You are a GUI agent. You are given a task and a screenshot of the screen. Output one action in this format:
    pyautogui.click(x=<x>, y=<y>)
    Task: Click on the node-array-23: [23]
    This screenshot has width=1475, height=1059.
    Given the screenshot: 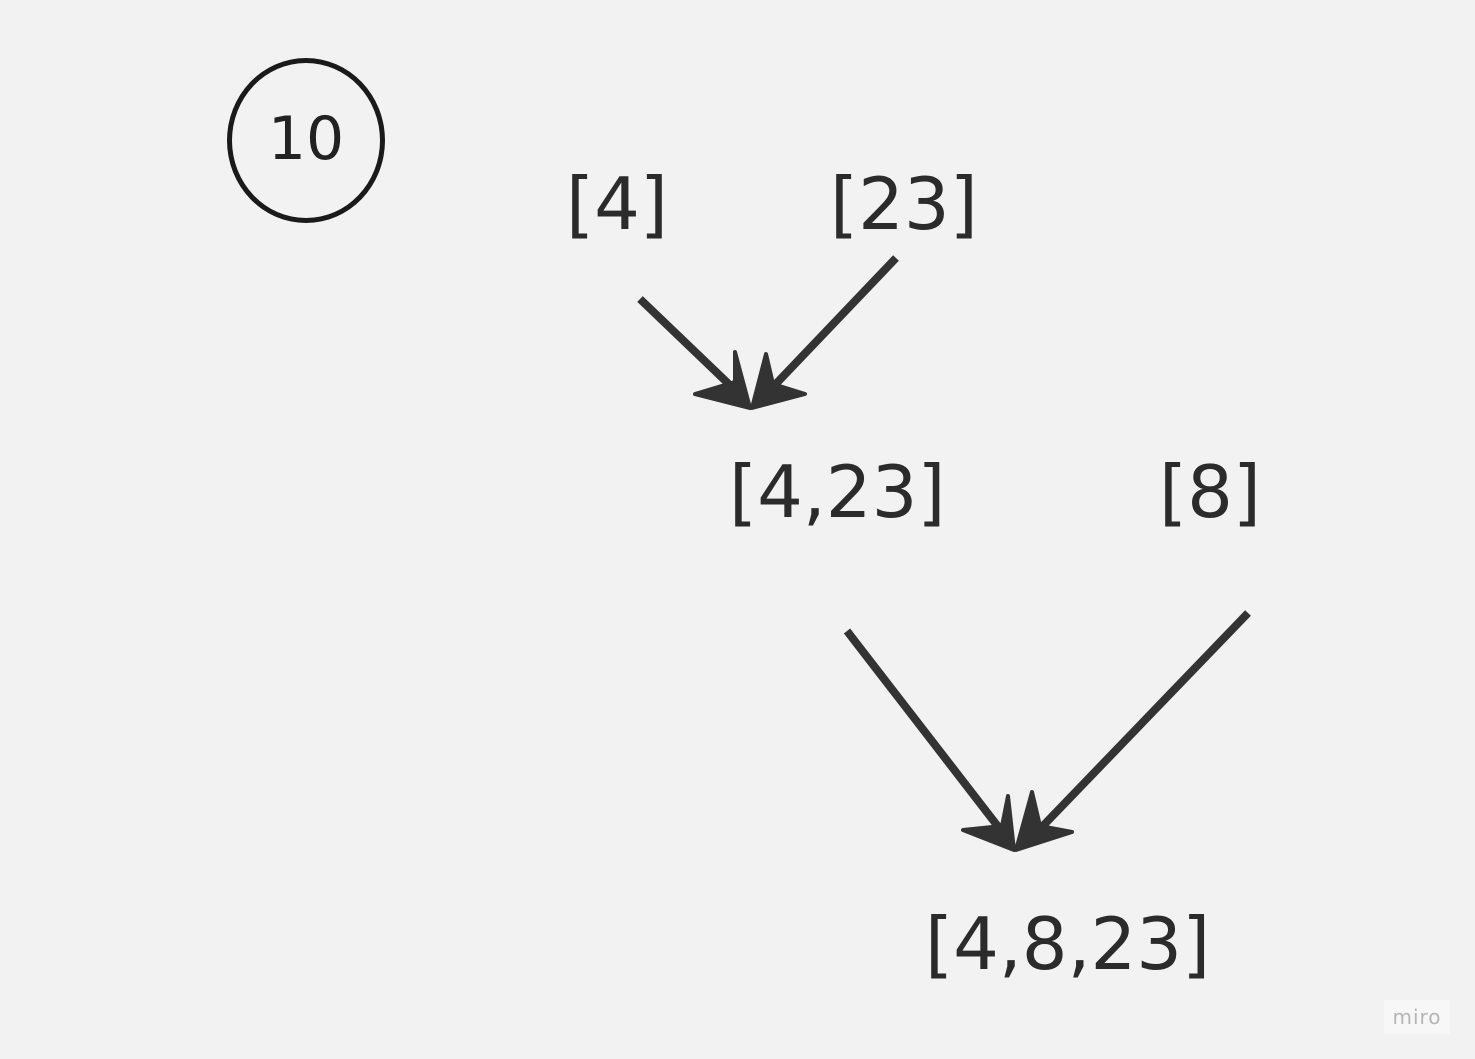 What is the action you would take?
    pyautogui.click(x=904, y=204)
    